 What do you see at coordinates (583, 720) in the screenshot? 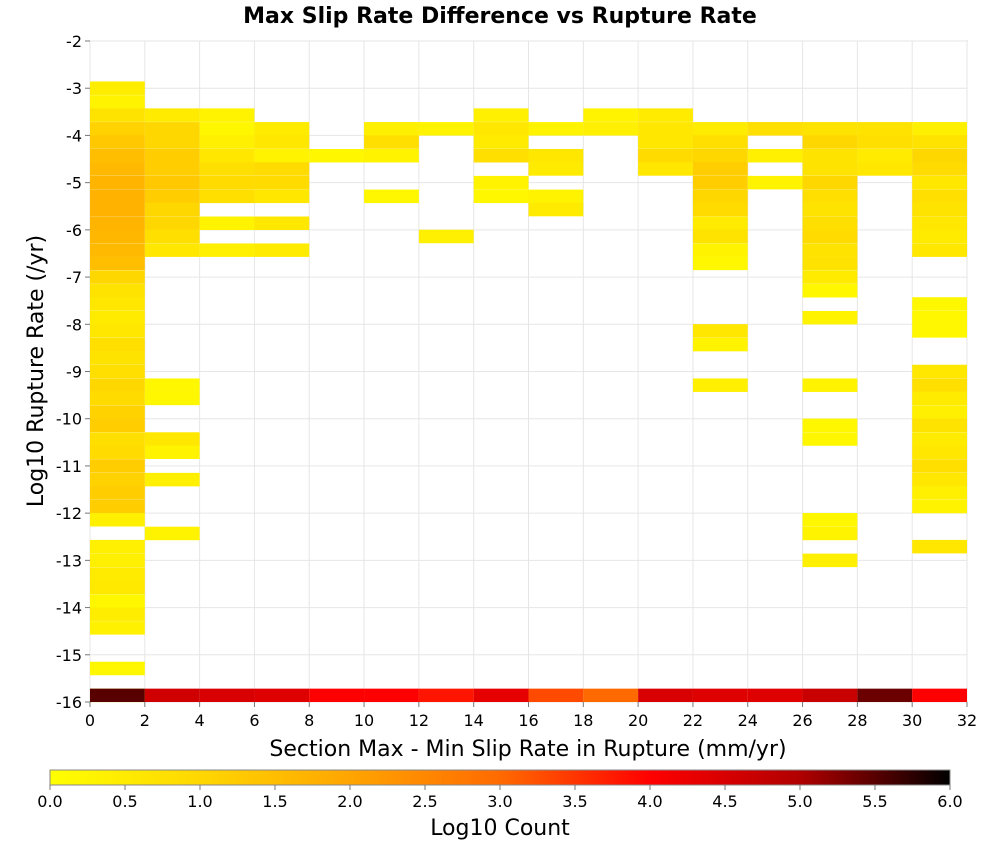
I see `x-tick-label: 18` at bounding box center [583, 720].